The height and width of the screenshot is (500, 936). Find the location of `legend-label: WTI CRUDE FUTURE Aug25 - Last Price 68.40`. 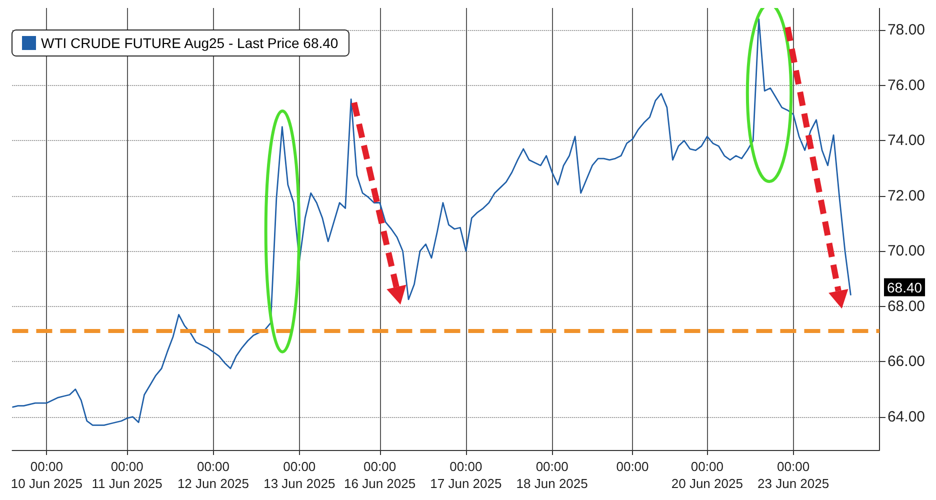

legend-label: WTI CRUDE FUTURE Aug25 - Last Price 68.40 is located at coordinates (189, 43).